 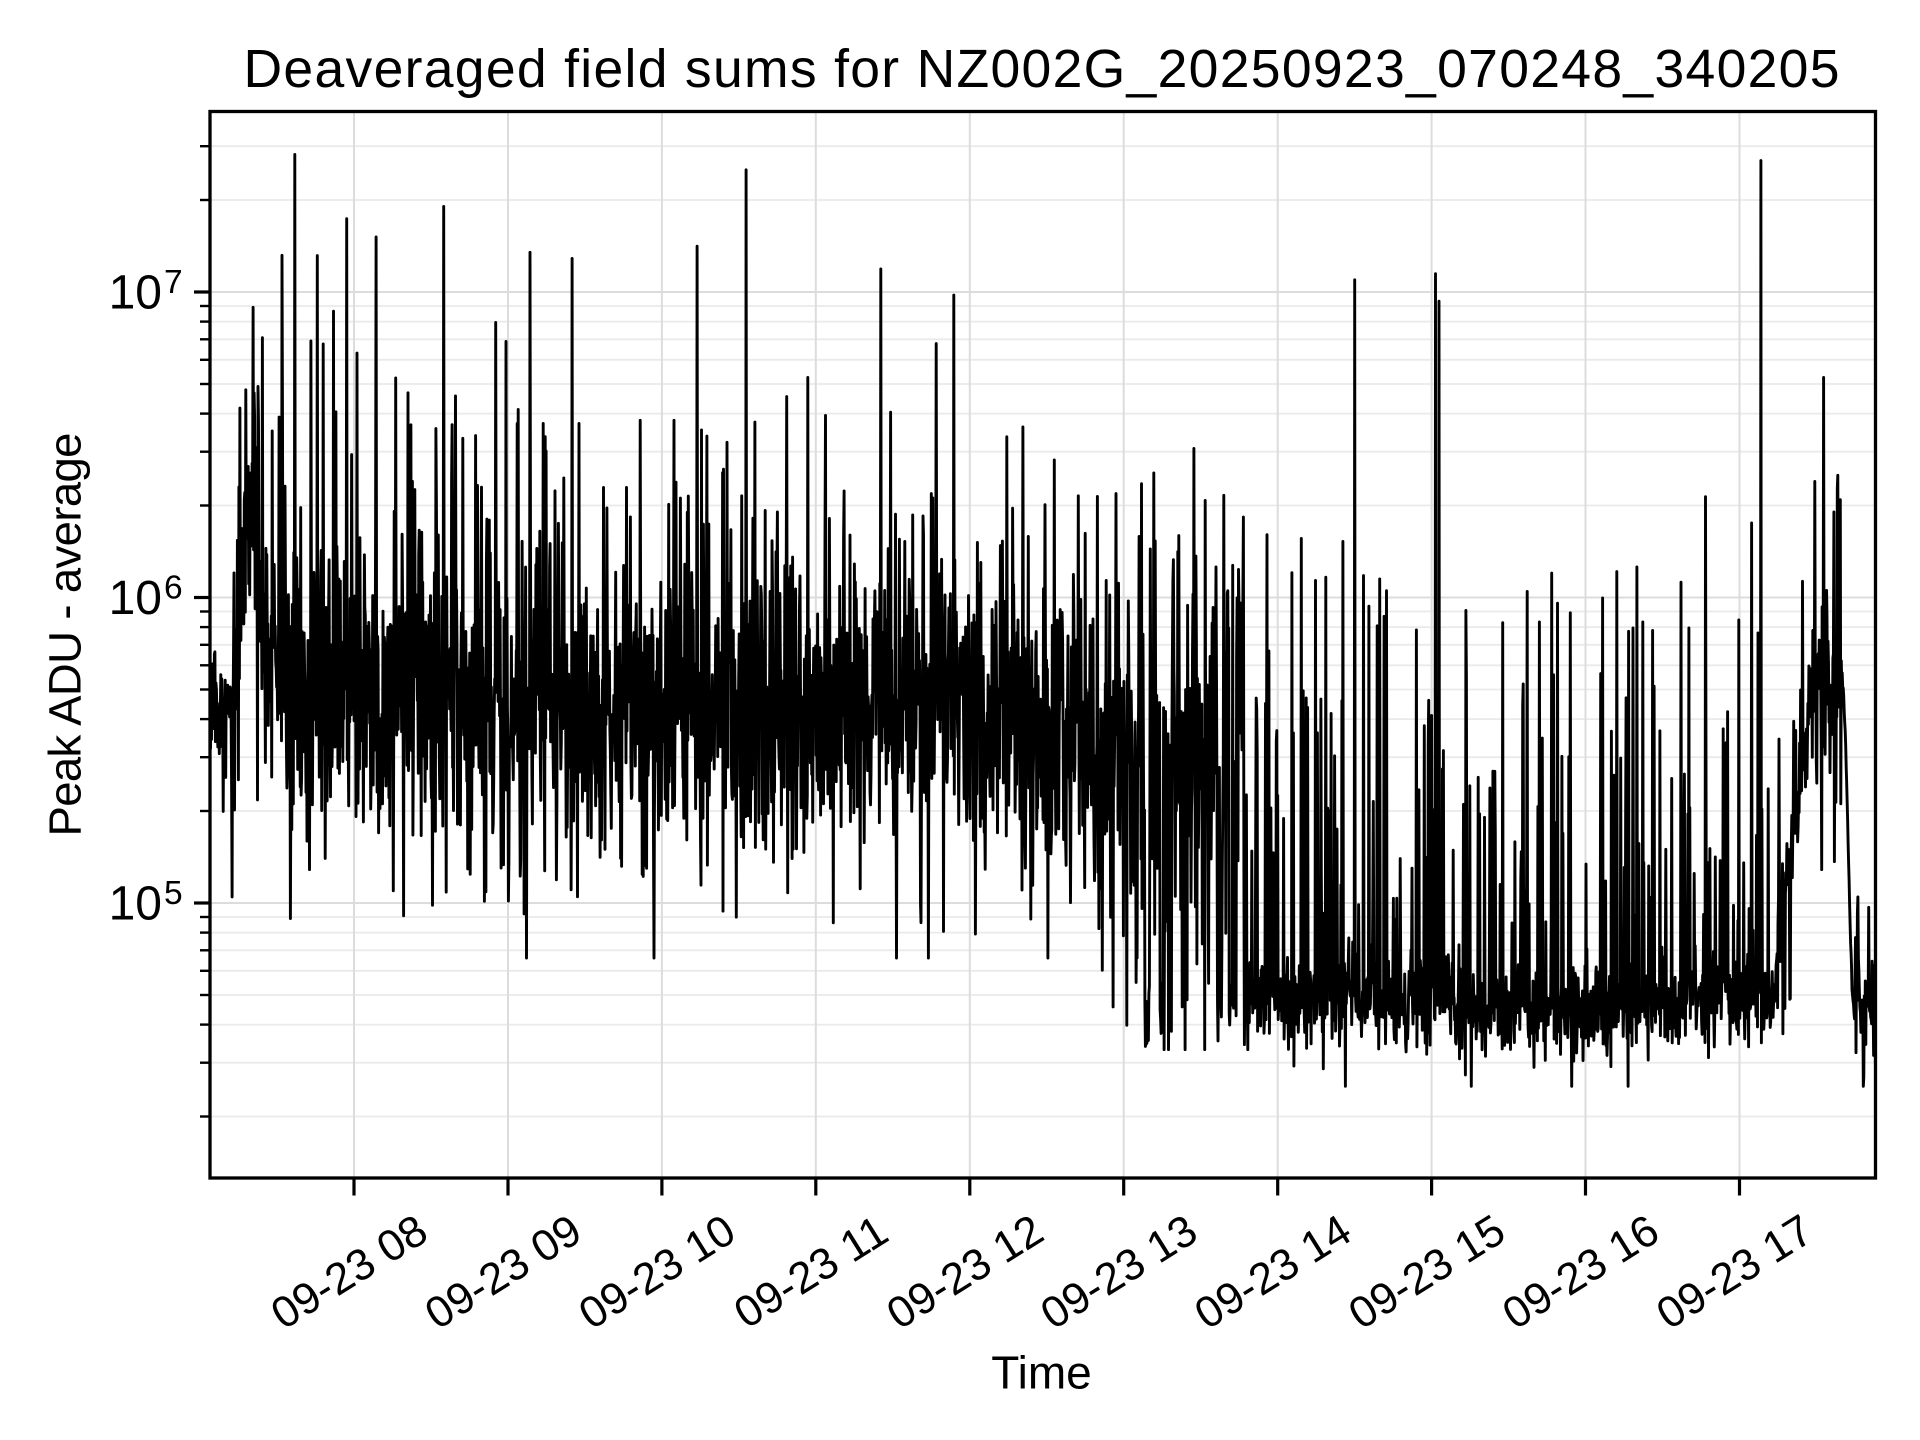 I want to click on svg-text: Time, so click(x=1041, y=1373).